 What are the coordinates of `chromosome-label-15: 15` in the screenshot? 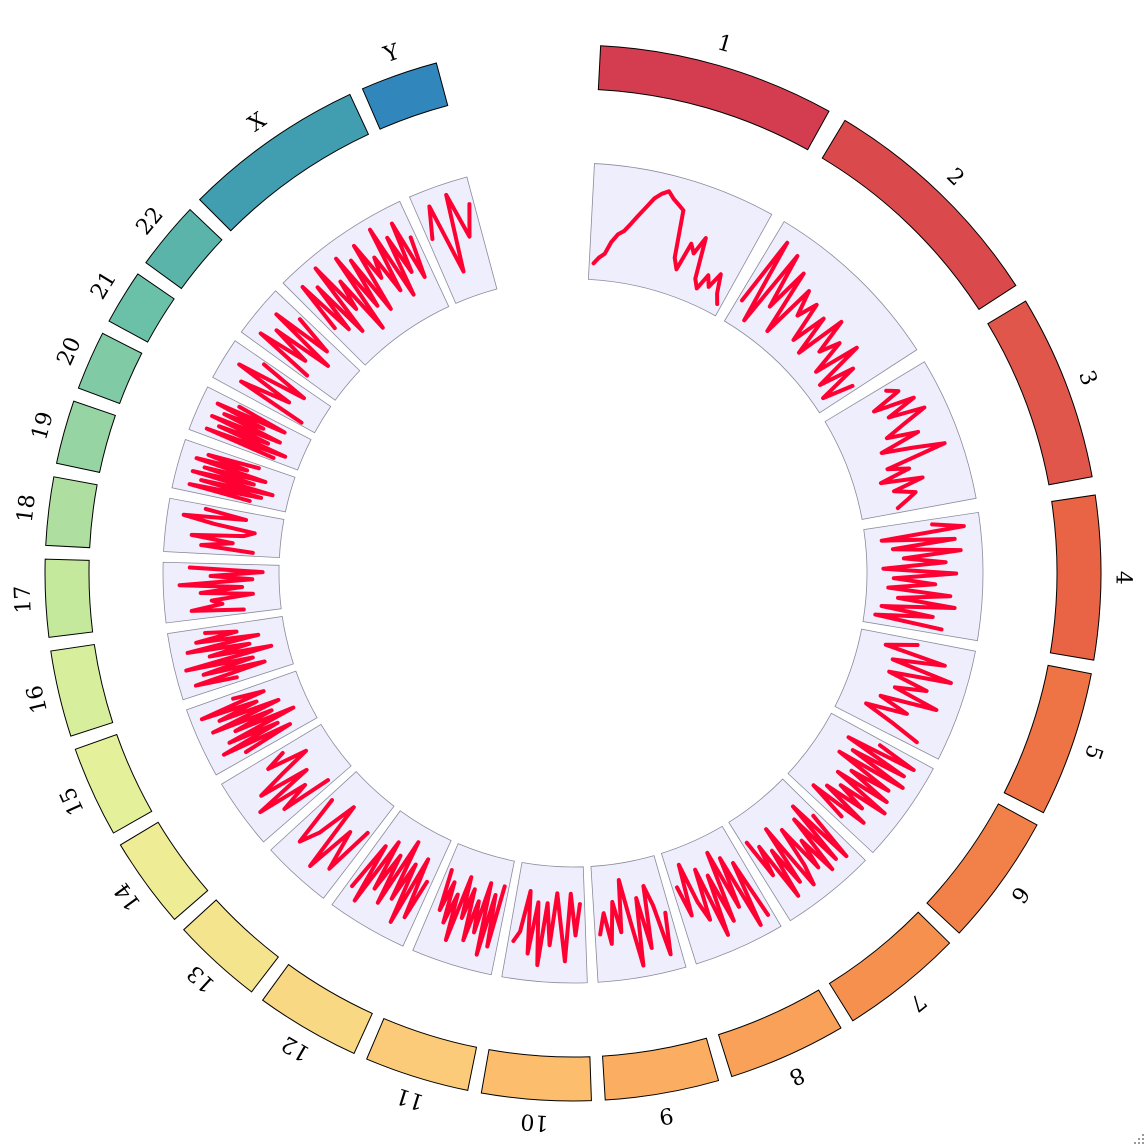 It's located at (72, 801).